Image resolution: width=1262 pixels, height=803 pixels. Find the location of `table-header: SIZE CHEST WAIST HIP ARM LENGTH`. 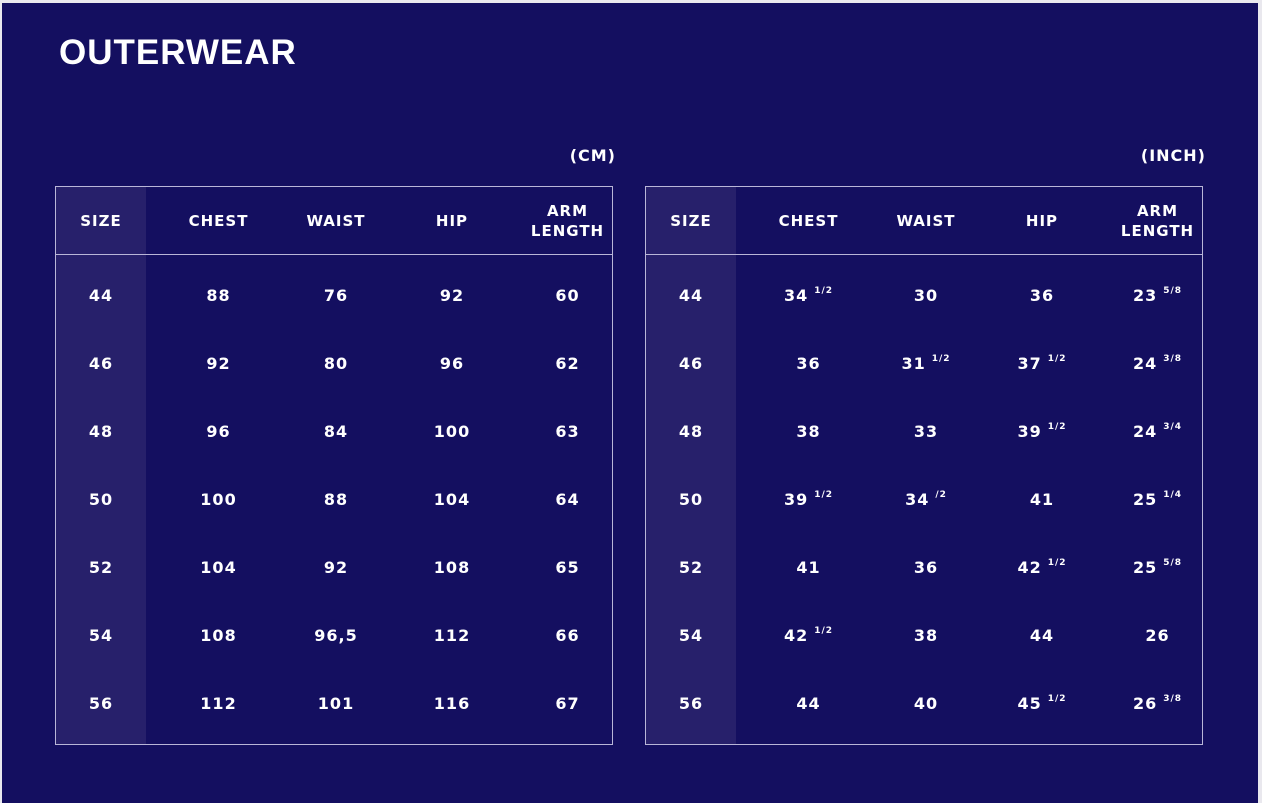

table-header: SIZE CHEST WAIST HIP ARM LENGTH is located at coordinates (924, 221).